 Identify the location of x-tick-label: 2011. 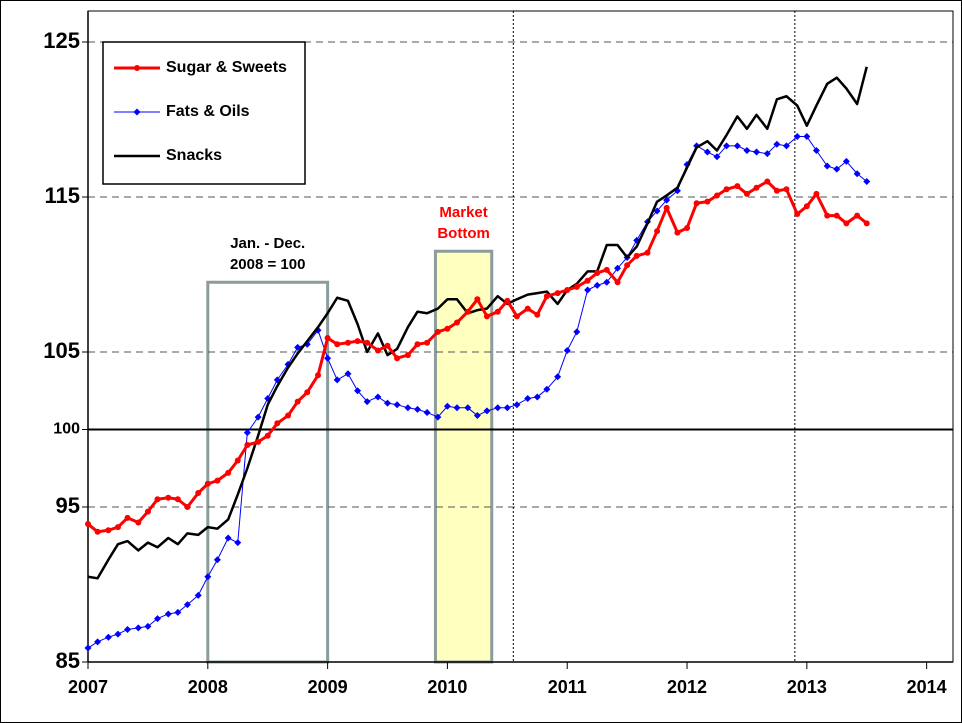
(567, 687).